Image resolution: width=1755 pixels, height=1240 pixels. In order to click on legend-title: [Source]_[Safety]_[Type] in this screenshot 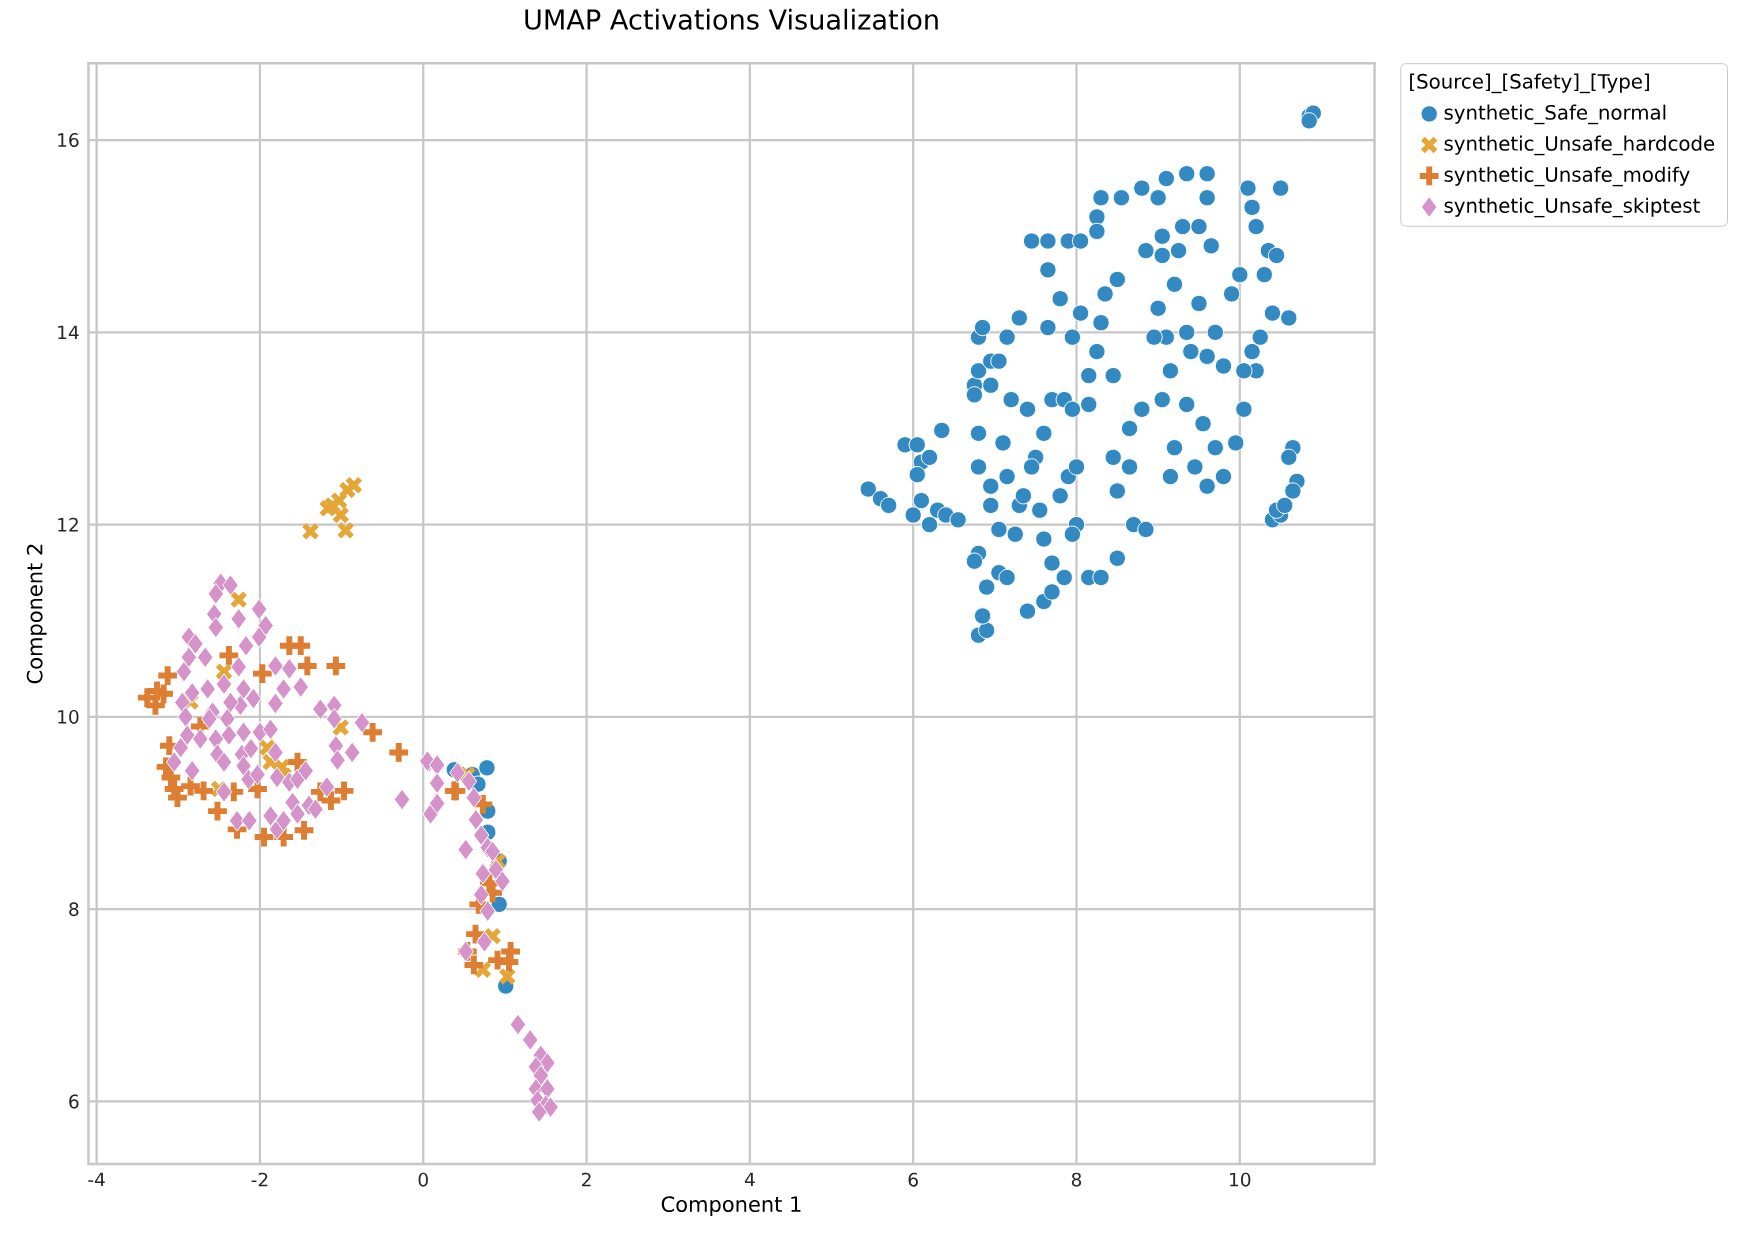, I will do `click(1529, 83)`.